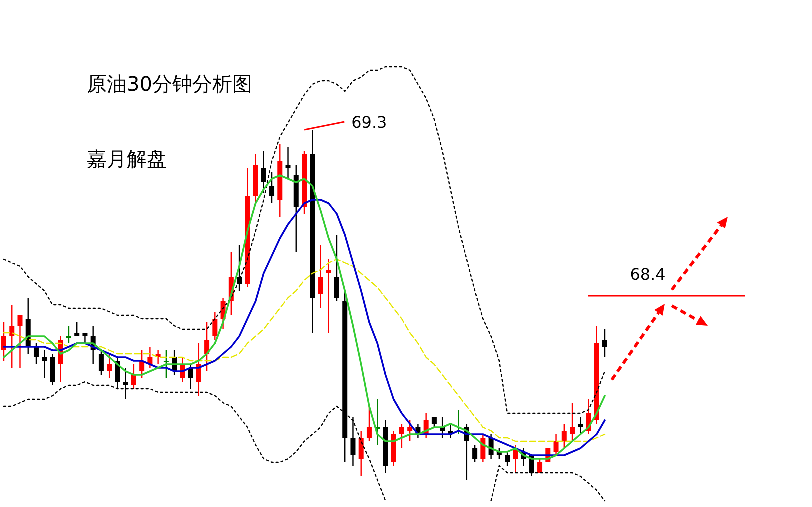 The height and width of the screenshot is (507, 812). What do you see at coordinates (370, 122) in the screenshot?
I see `annotation: 69.3` at bounding box center [370, 122].